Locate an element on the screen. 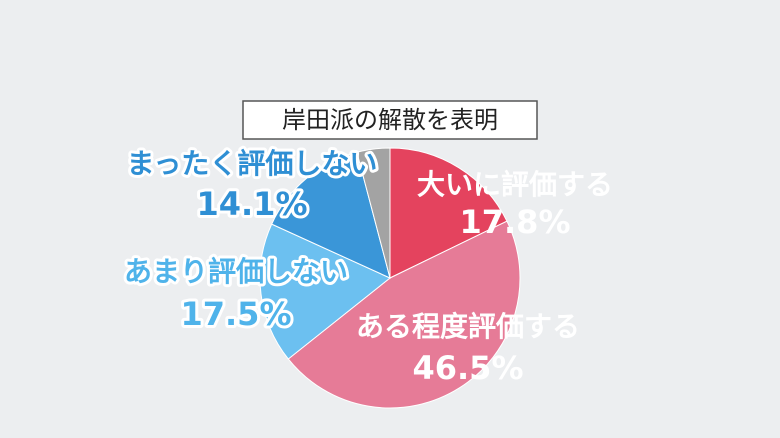 The width and height of the screenshot is (780, 438). category-label: まったく評価しない is located at coordinates (252, 163).